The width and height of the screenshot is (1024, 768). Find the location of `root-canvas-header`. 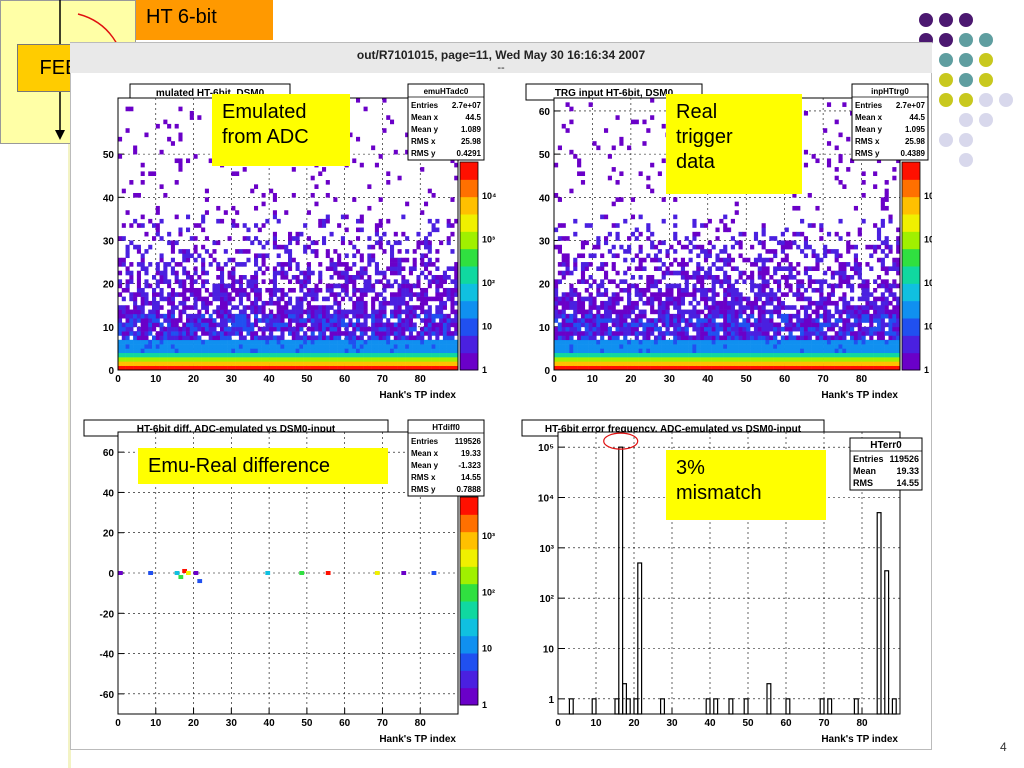

root-canvas-header is located at coordinates (501, 58).